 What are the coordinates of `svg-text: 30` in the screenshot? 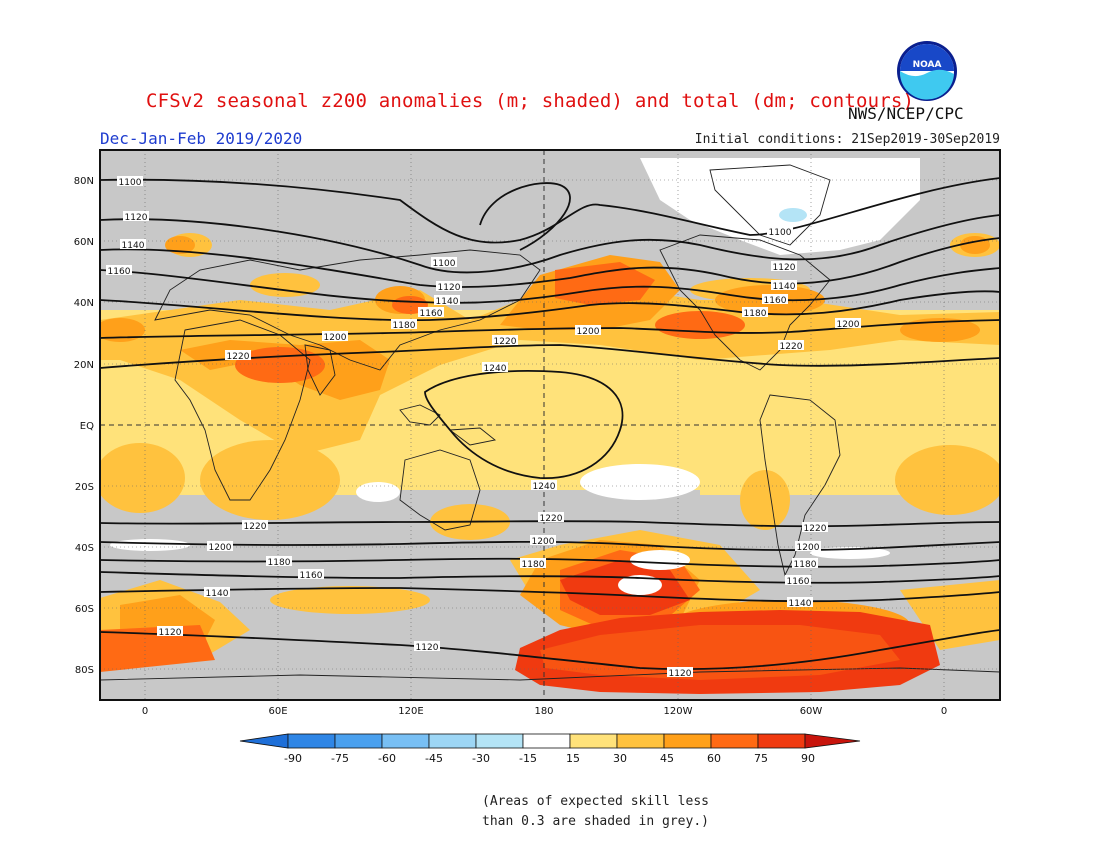 It's located at (620, 758).